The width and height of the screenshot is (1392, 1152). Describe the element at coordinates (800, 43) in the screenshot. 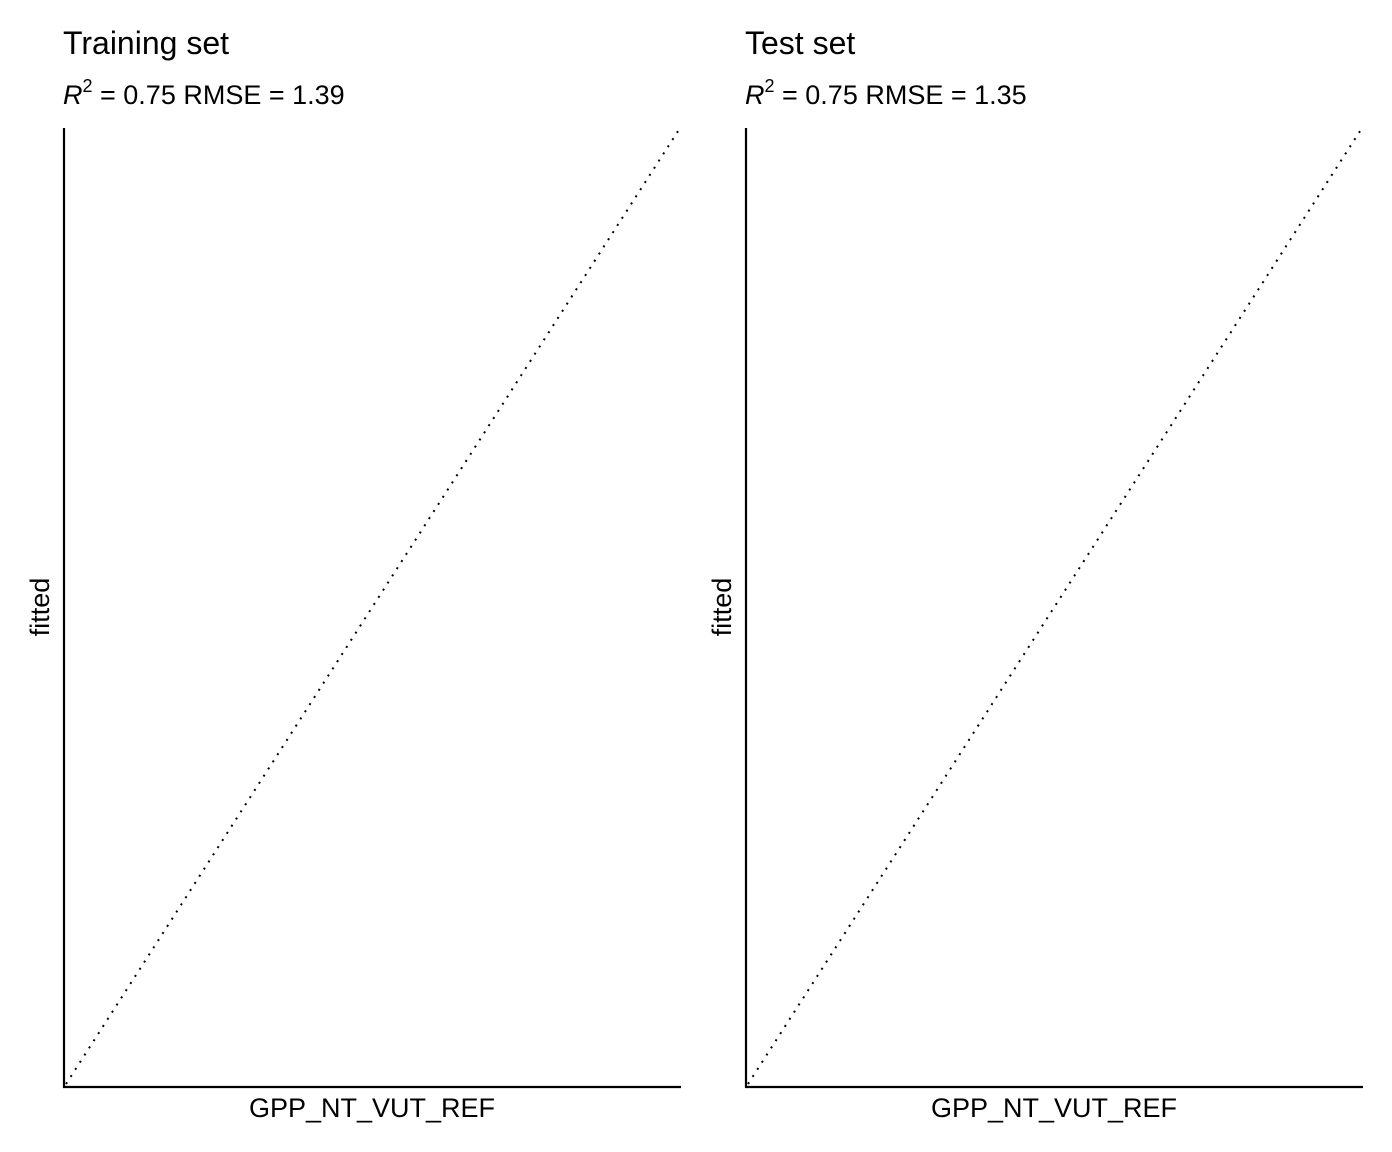

I see `chart-title: Test set` at that location.